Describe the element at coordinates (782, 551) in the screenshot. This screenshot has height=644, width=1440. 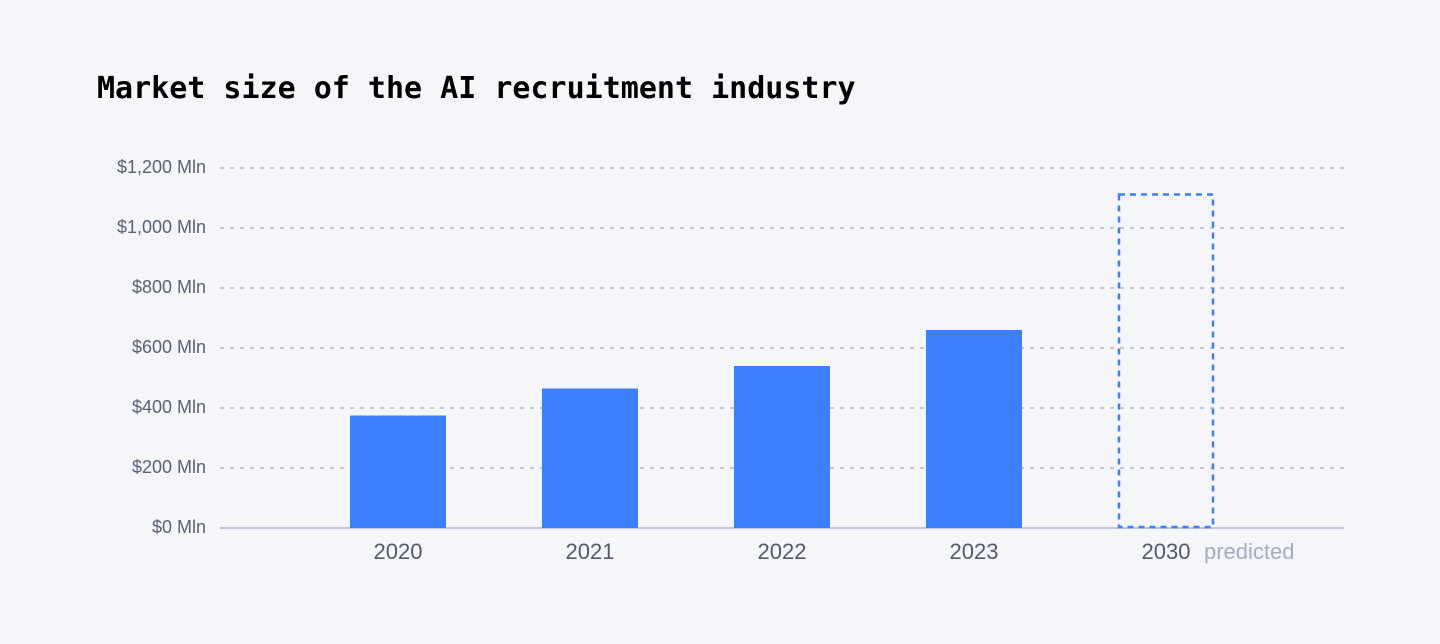
I see `x-tick-label: 2022` at that location.